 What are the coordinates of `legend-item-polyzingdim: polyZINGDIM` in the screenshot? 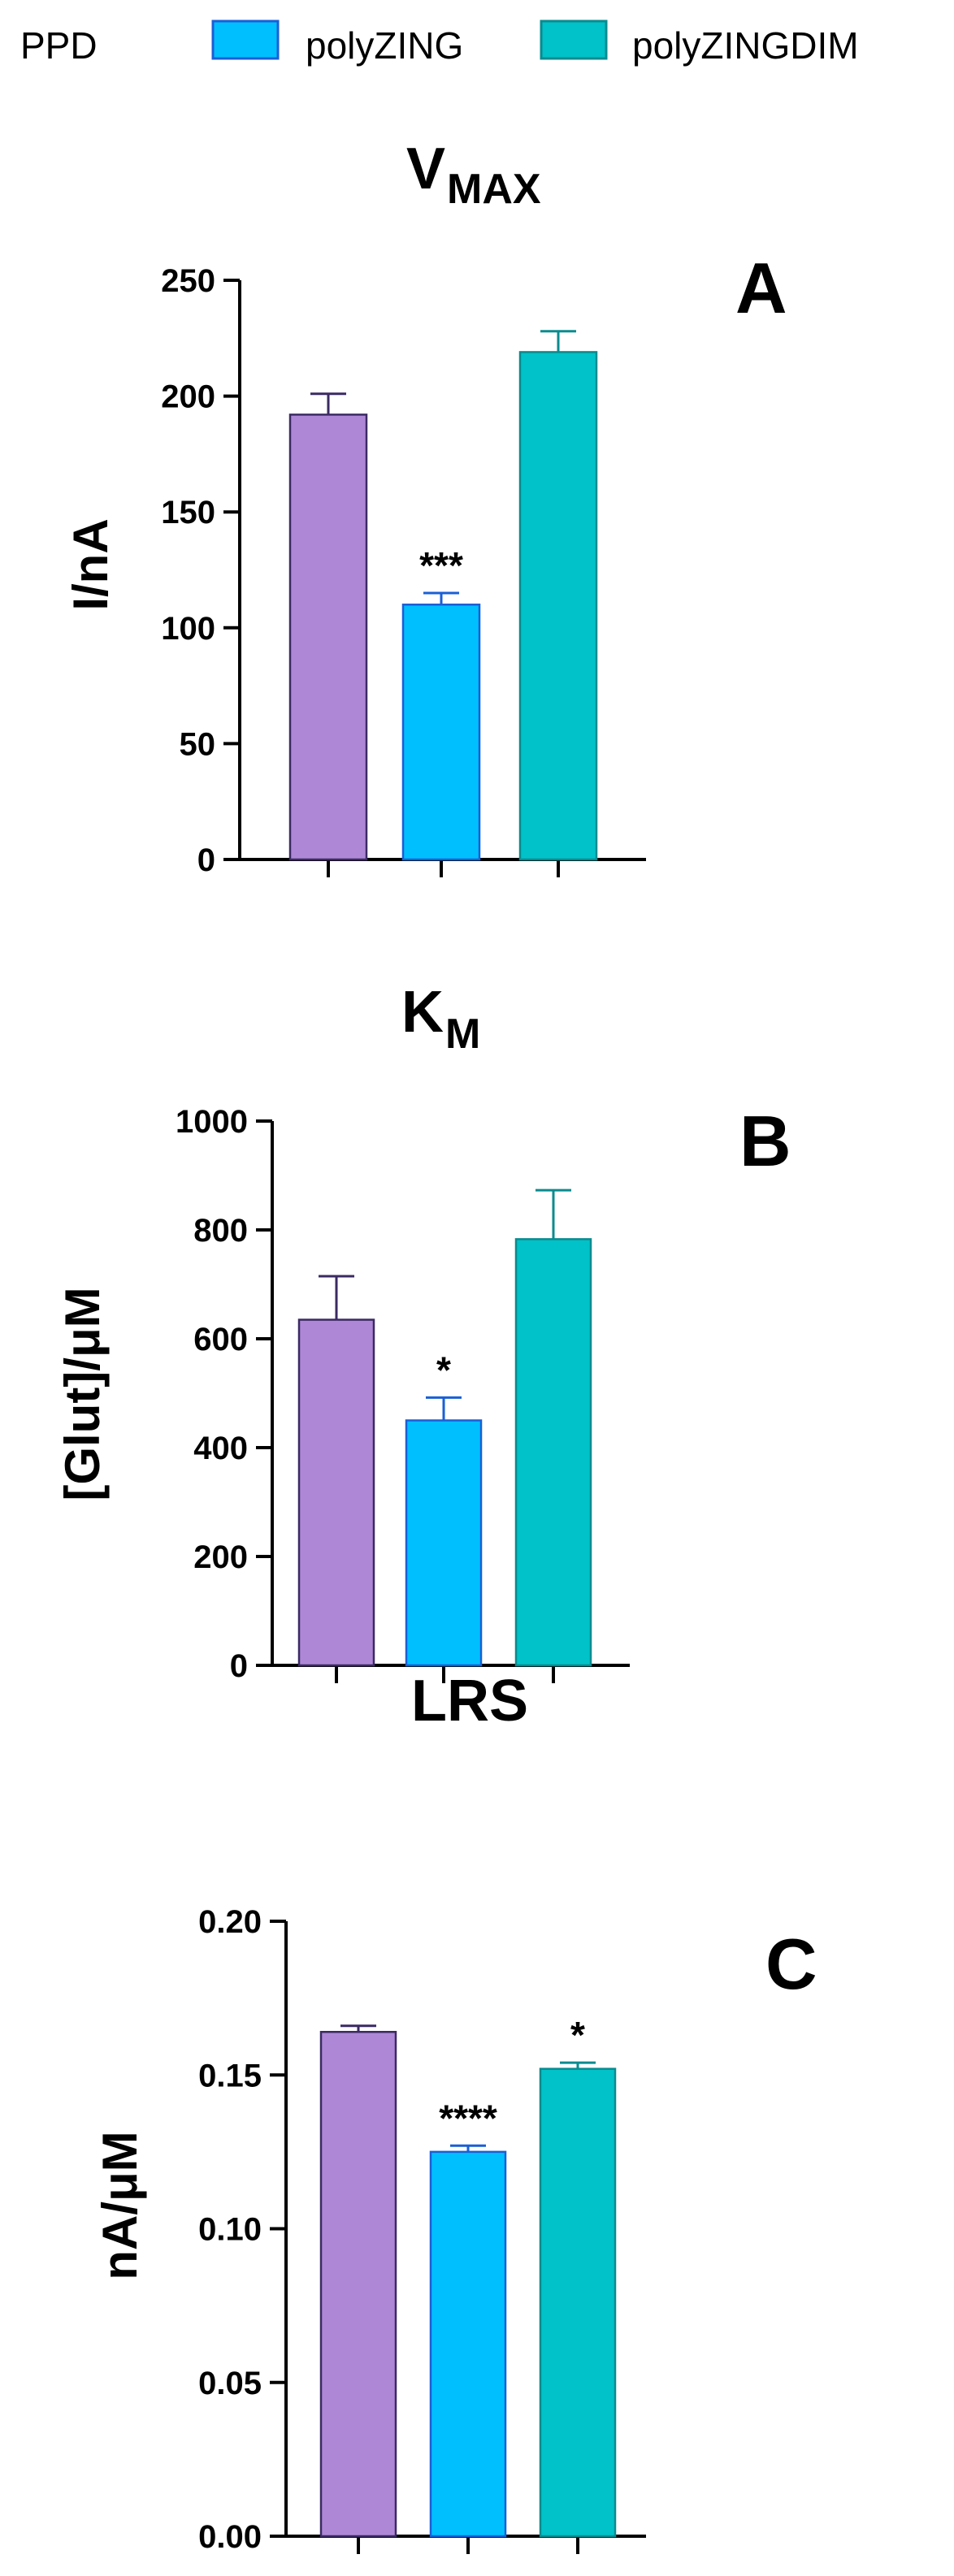 It's located at (699, 43).